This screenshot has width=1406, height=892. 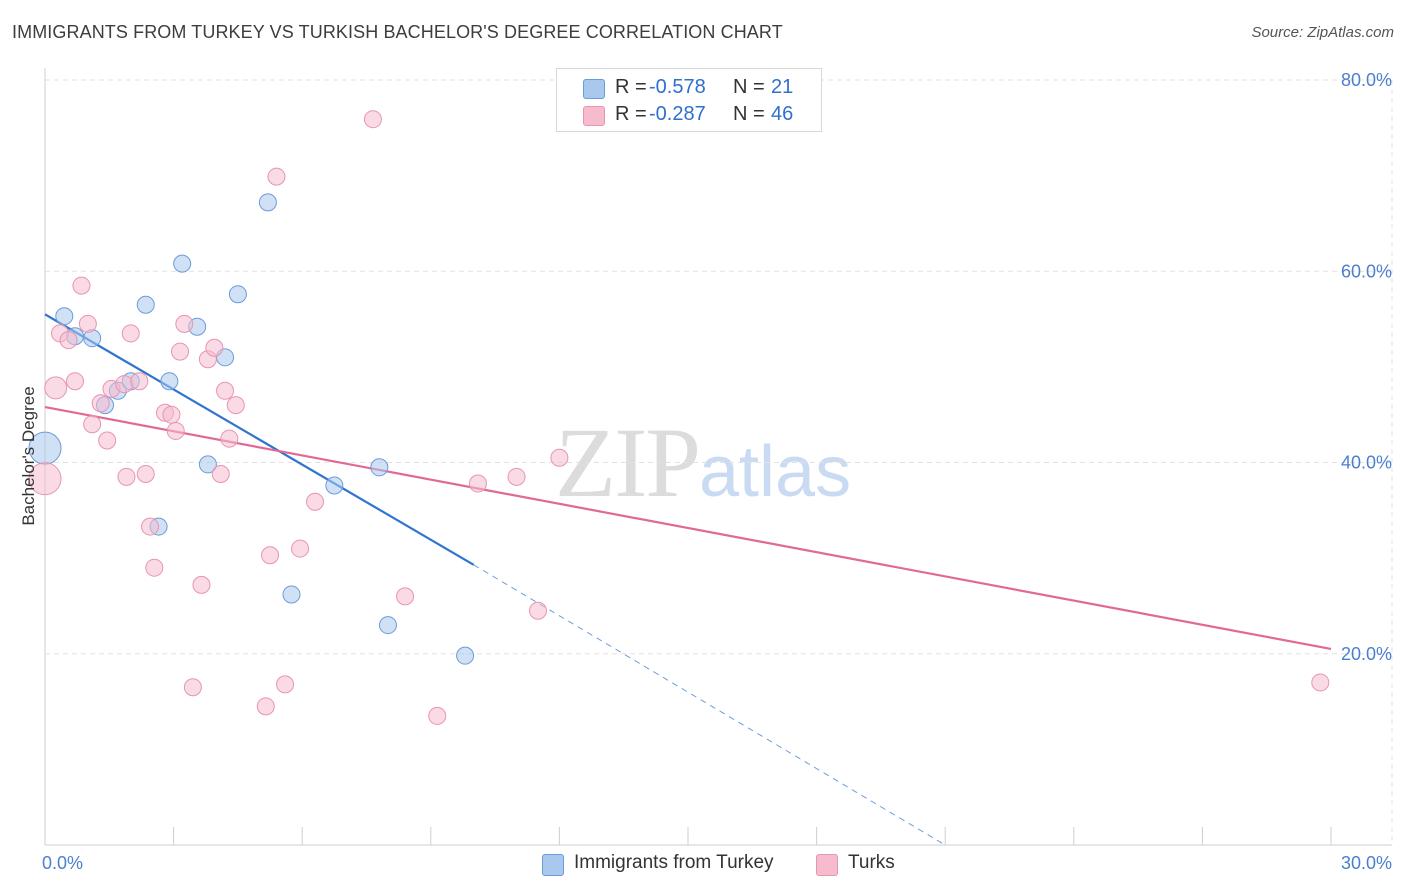 What do you see at coordinates (28, 455) in the screenshot?
I see `y-axis-label: Bachelor's Degree` at bounding box center [28, 455].